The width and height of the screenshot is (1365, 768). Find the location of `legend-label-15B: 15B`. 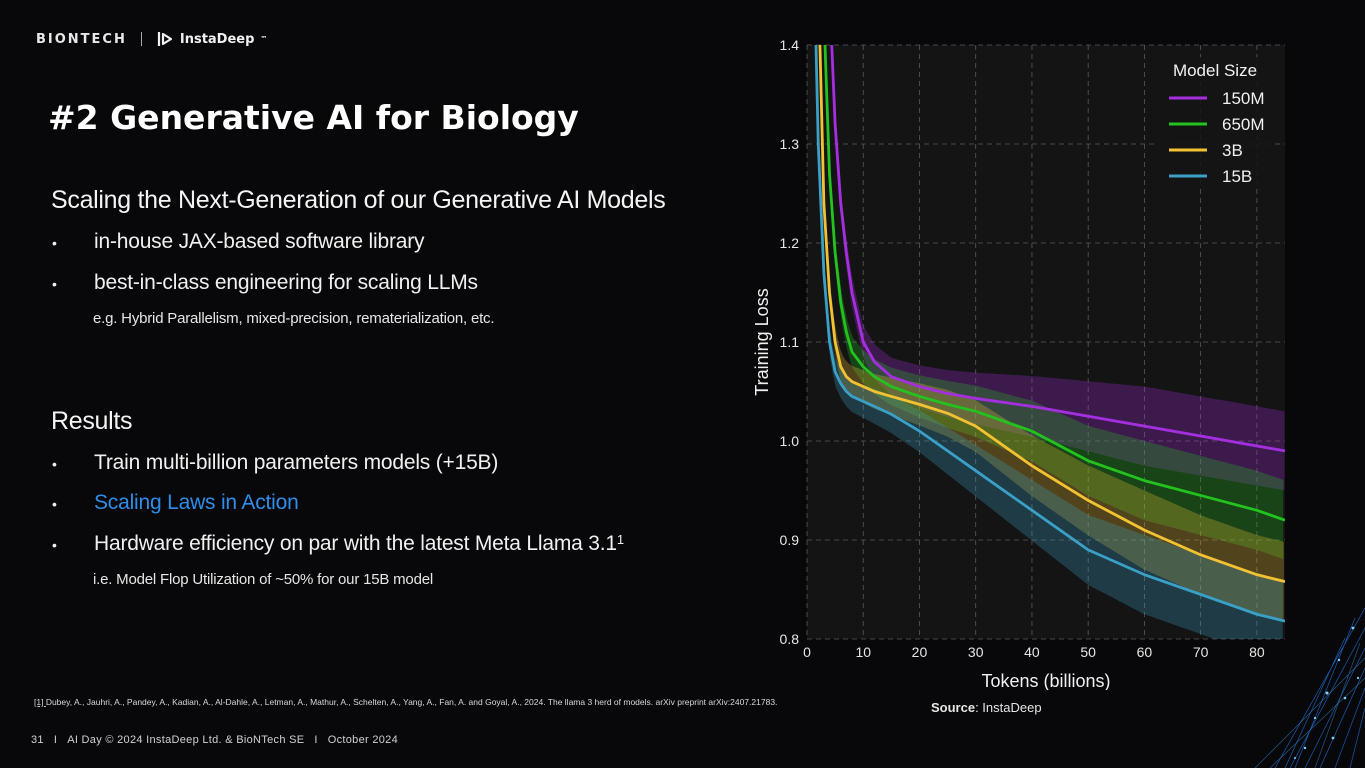

legend-label-15B: 15B is located at coordinates (1237, 176).